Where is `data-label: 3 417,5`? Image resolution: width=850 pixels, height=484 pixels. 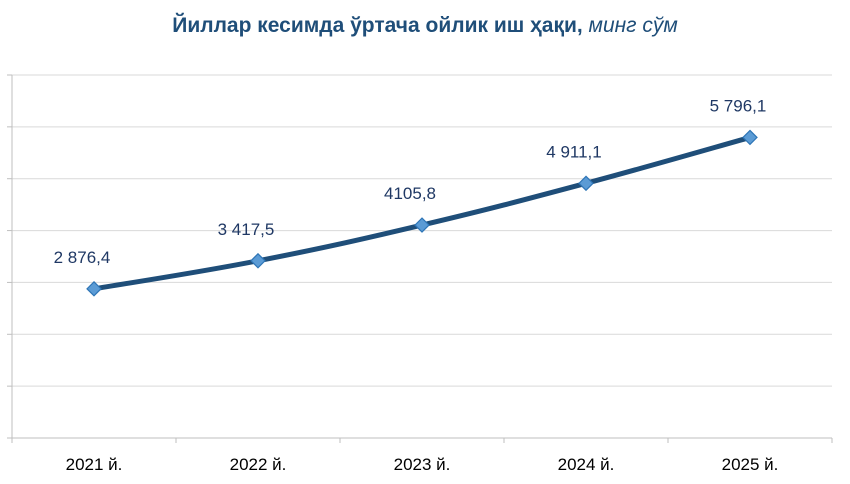 data-label: 3 417,5 is located at coordinates (246, 229).